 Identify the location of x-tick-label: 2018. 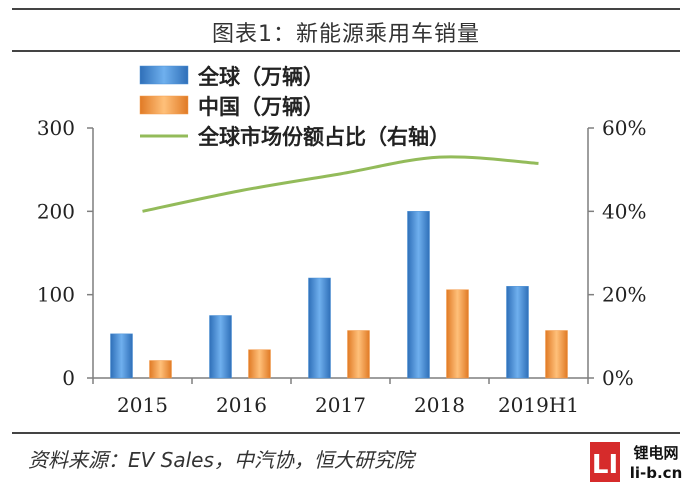
(439, 405).